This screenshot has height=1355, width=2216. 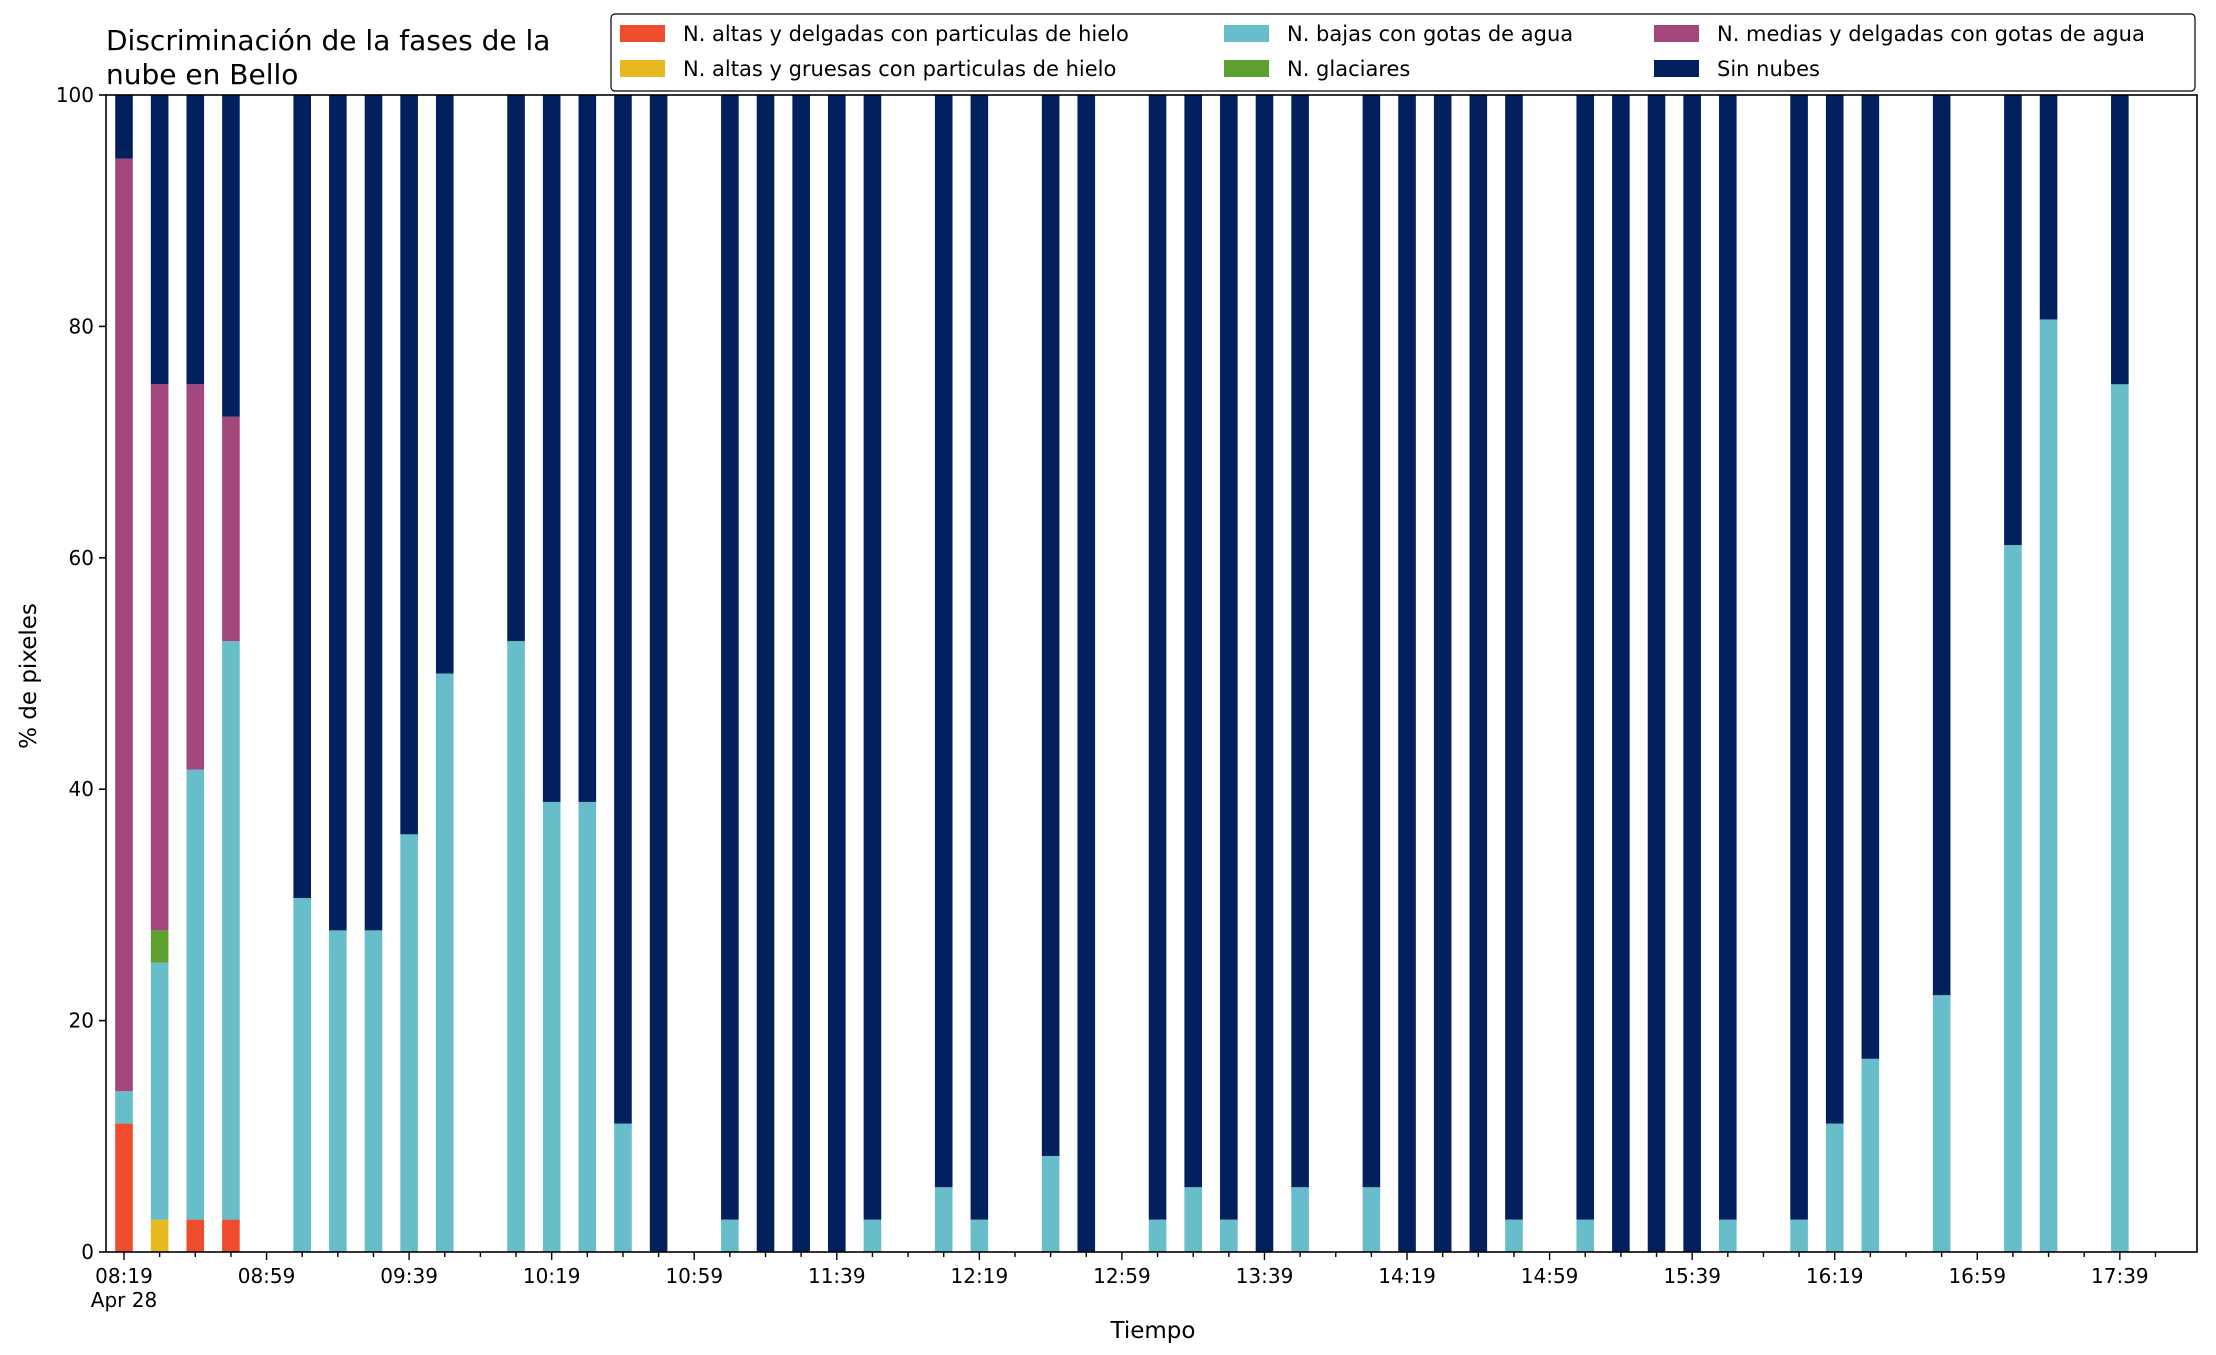 What do you see at coordinates (124, 1276) in the screenshot?
I see `x-tick-label: 08:19` at bounding box center [124, 1276].